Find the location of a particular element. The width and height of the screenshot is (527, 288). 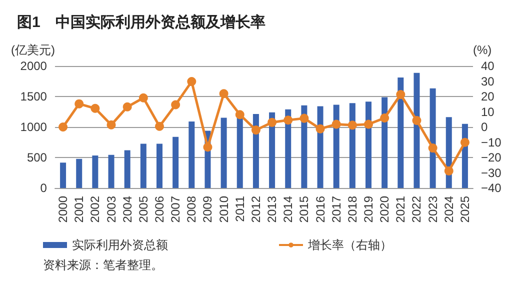

x-tick-label: 2001 is located at coordinates (79, 209).